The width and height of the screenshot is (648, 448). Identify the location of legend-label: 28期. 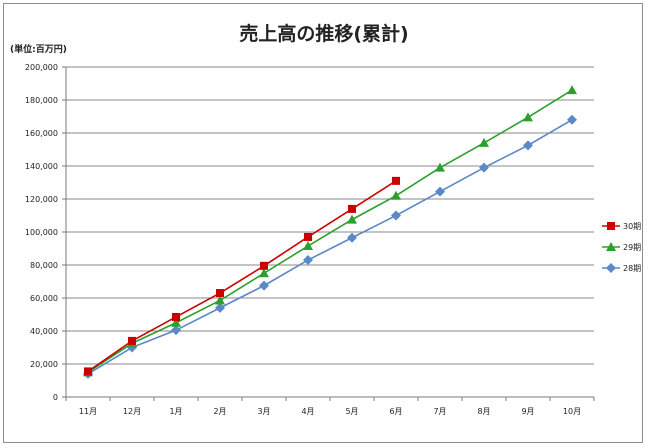
(632, 268).